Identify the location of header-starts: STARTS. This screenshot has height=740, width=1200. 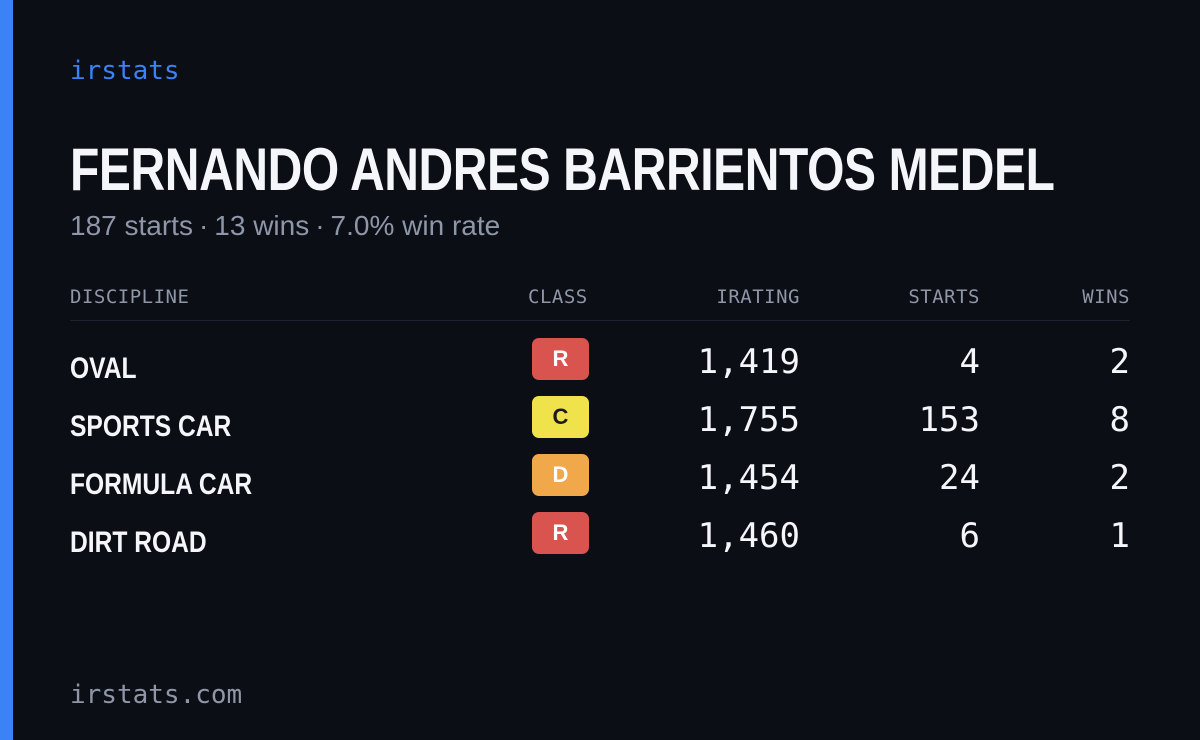
(944, 297).